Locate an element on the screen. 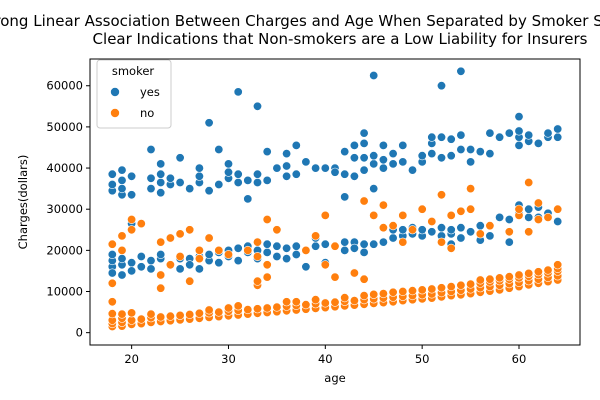 The width and height of the screenshot is (600, 400). y-tick-label-2: 20000 is located at coordinates (64, 250).